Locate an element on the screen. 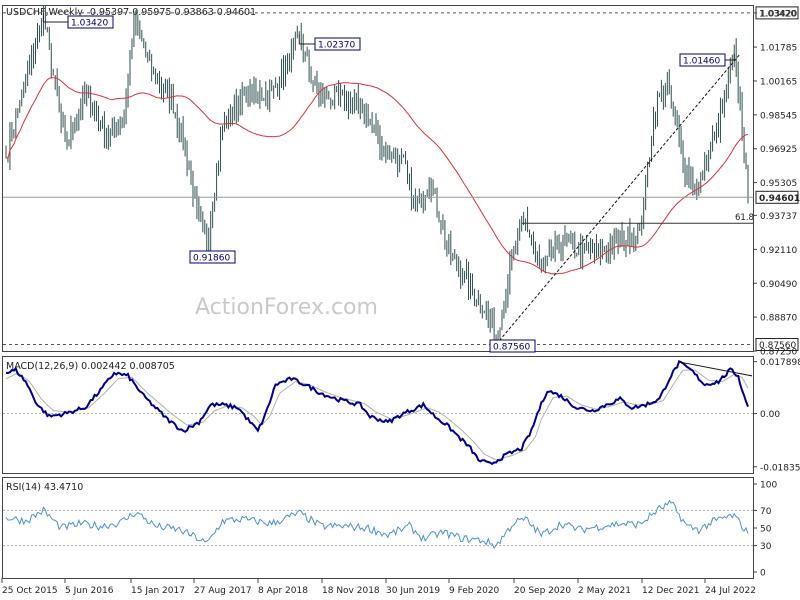 Image resolution: width=800 pixels, height=600 pixels. time-tick-label: 5 Jun 2016 is located at coordinates (89, 591).